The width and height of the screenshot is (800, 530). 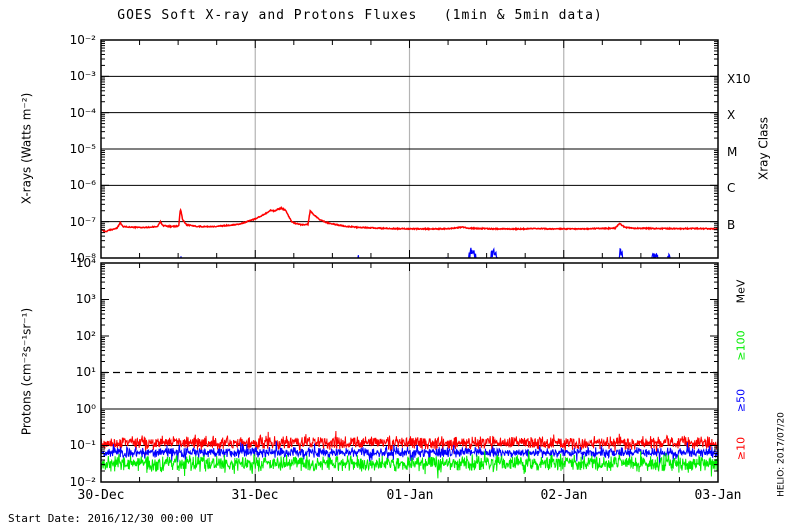 What do you see at coordinates (82, 76) in the screenshot?
I see `xray-ytick-1e-3: 10⁻³` at bounding box center [82, 76].